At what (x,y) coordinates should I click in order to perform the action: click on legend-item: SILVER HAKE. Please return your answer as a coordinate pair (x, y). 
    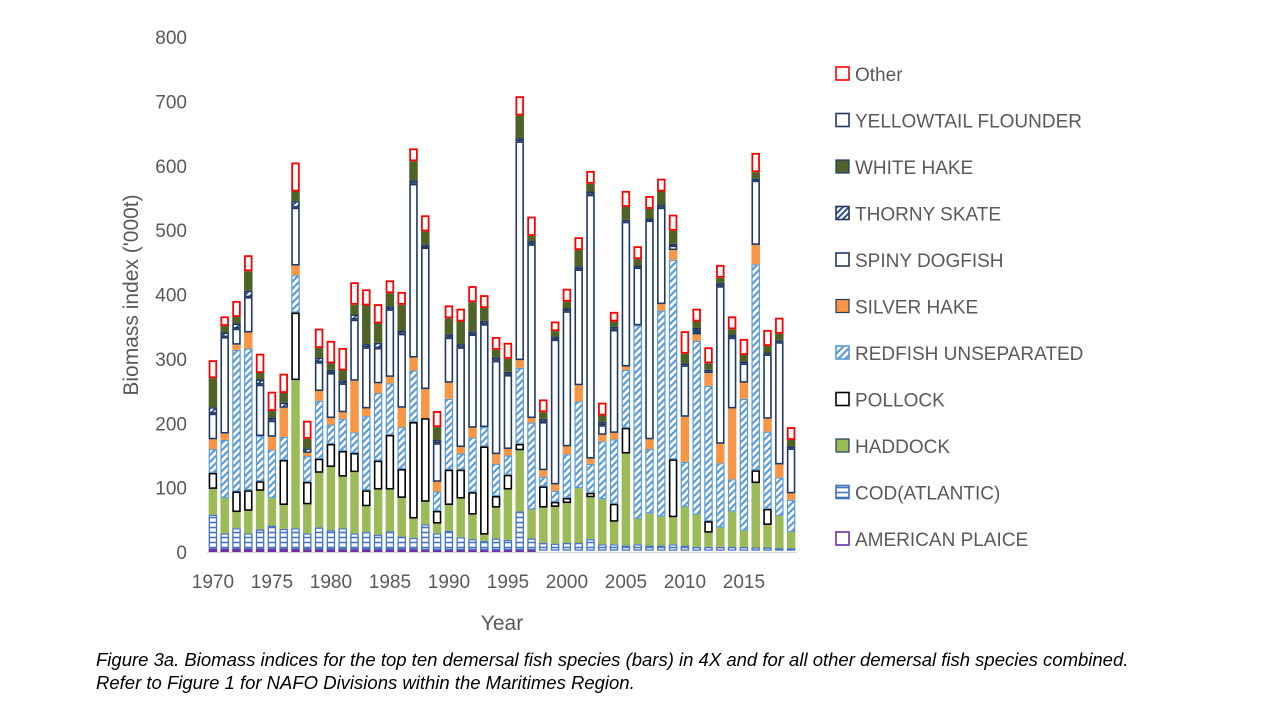
    Looking at the image, I should click on (907, 308).